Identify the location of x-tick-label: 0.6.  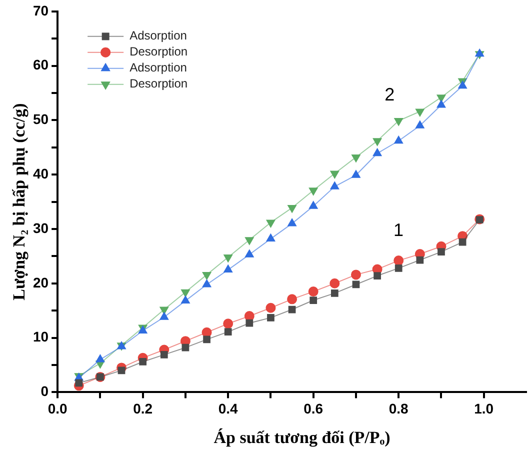
(314, 408).